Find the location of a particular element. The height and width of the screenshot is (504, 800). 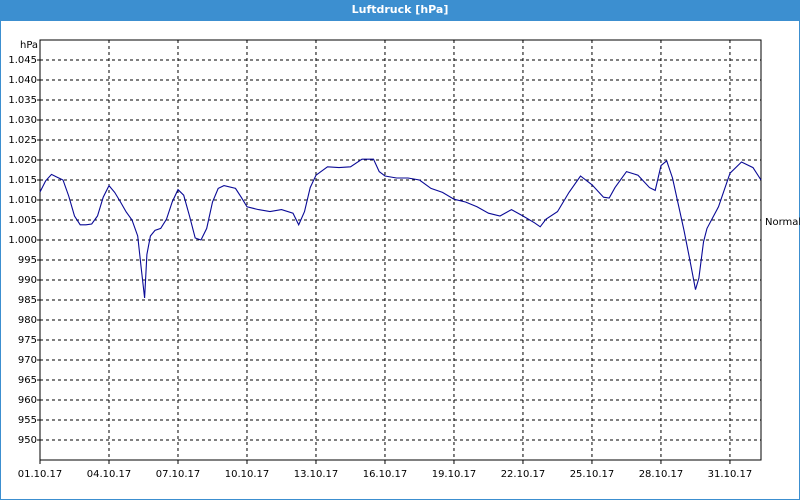

x-tick-label: 13.10.17 is located at coordinates (316, 474).